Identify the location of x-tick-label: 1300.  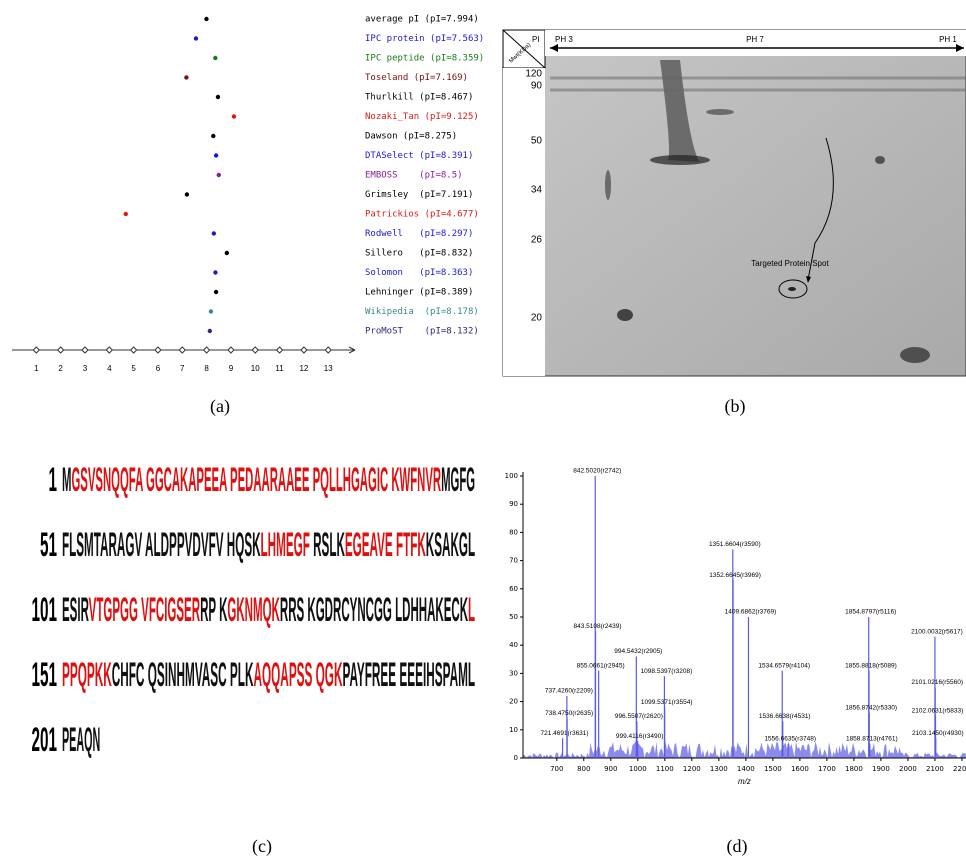
(719, 769).